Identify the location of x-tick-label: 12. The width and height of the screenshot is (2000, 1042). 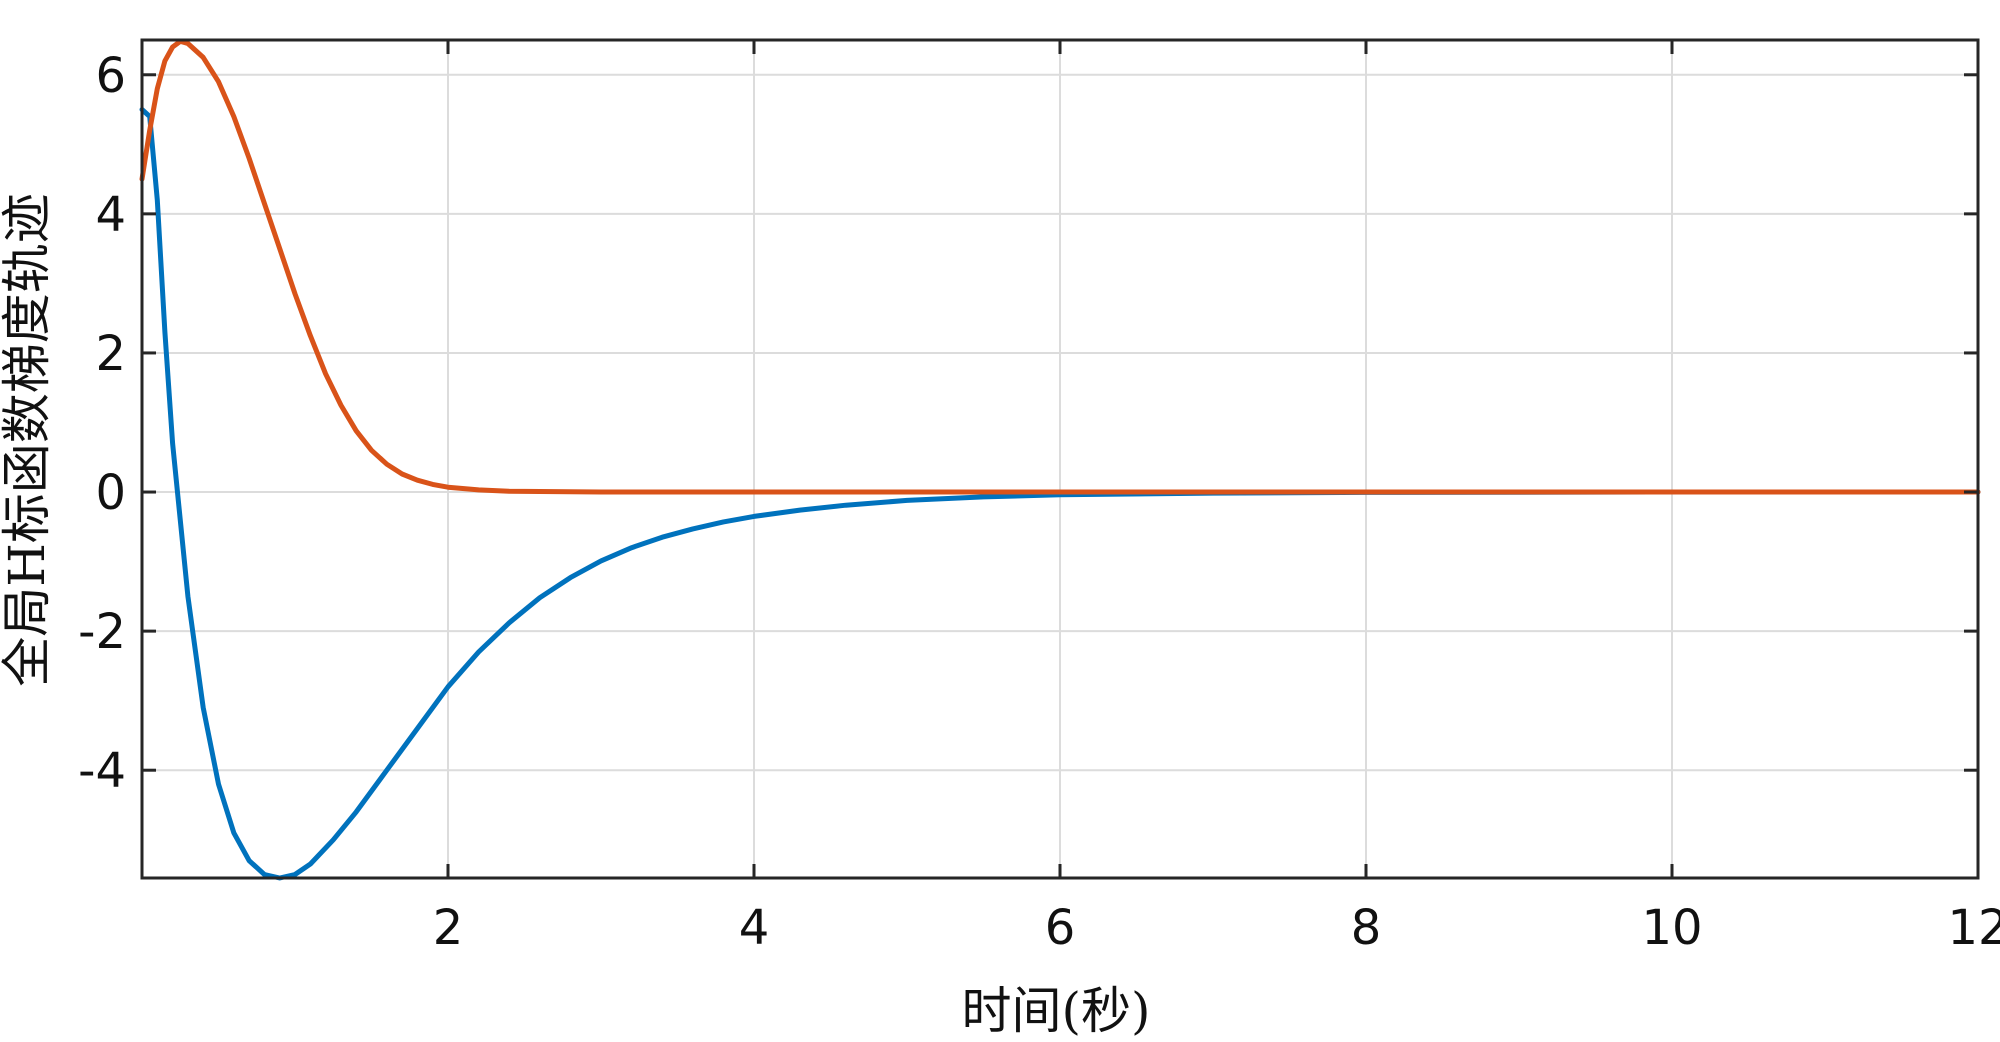
(1973, 928).